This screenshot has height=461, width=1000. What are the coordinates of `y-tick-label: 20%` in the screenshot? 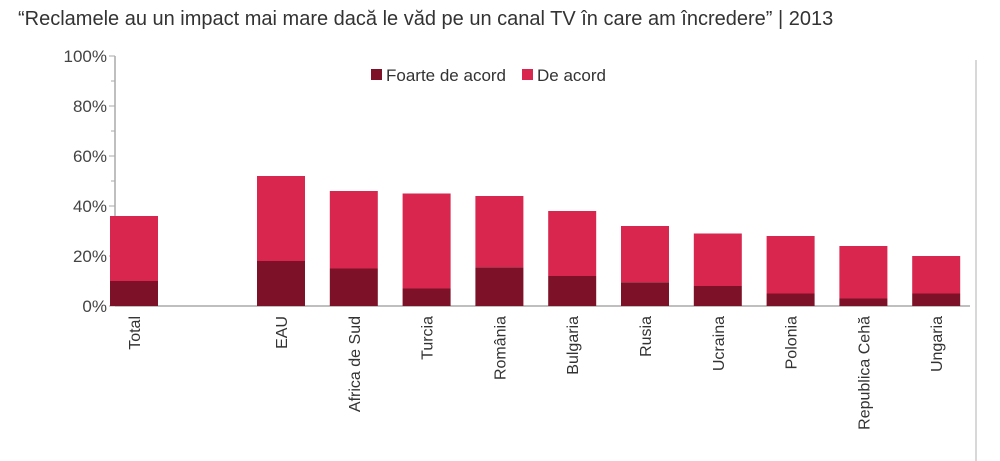 It's located at (90, 256).